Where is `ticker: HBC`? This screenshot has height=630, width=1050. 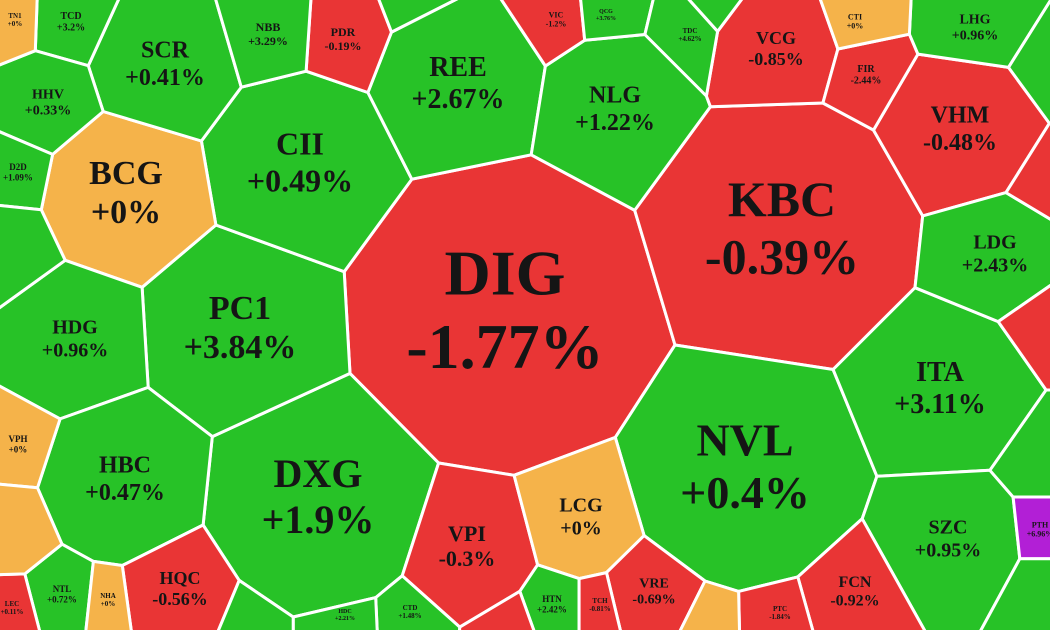 ticker: HBC is located at coordinates (125, 465).